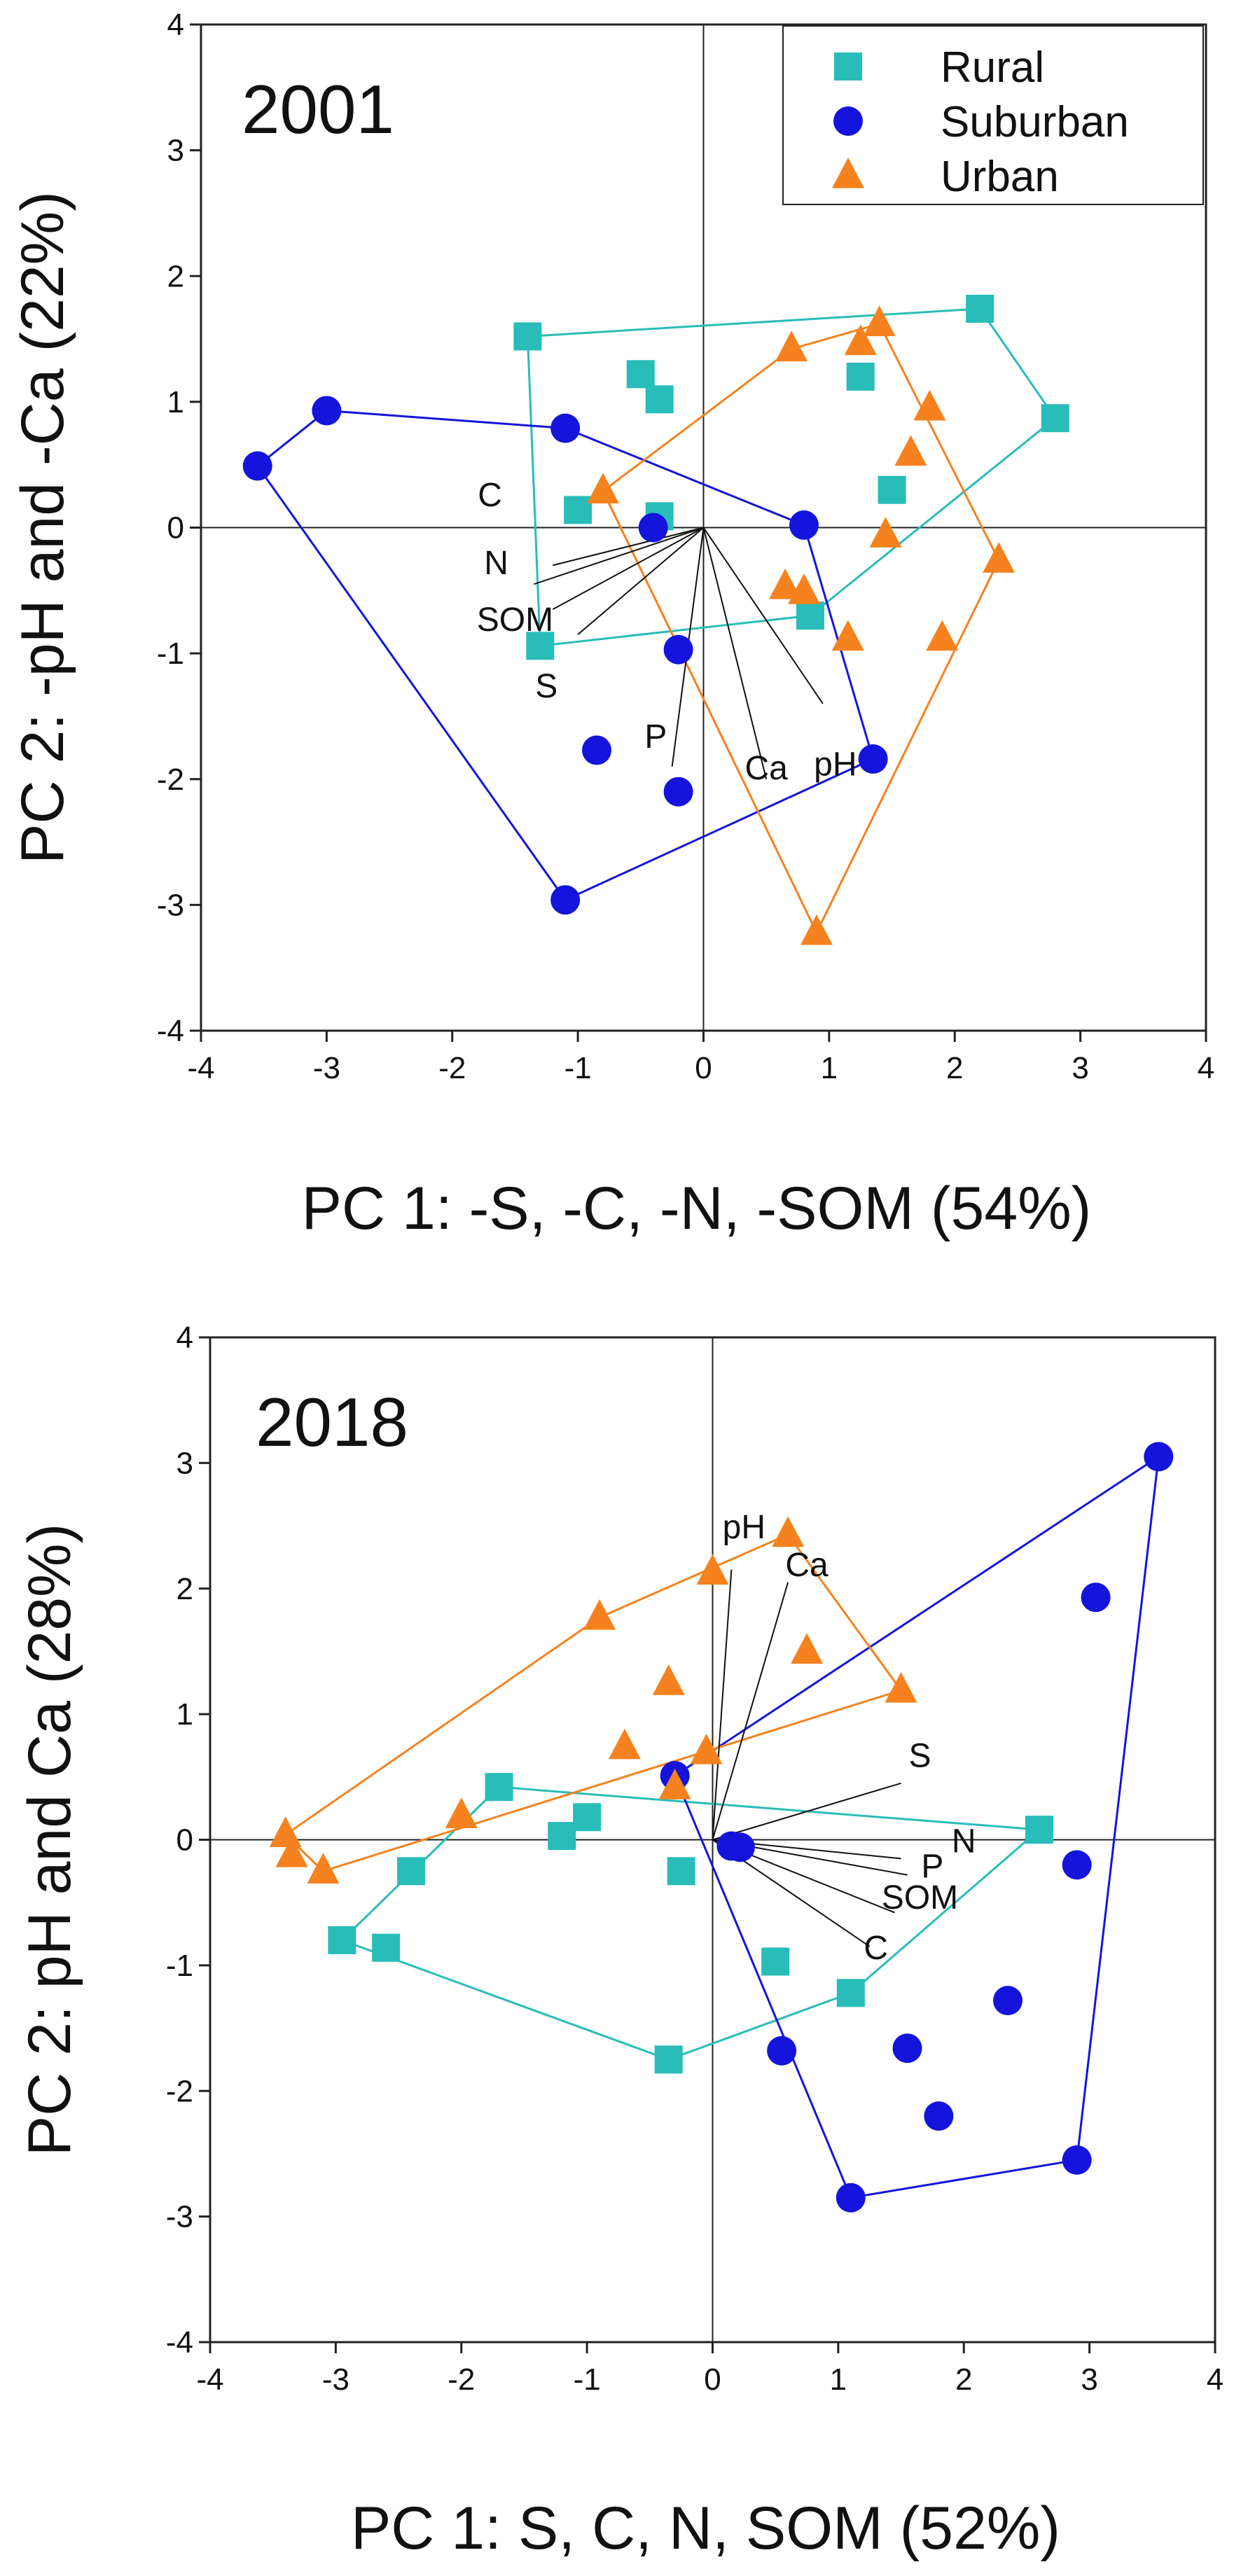 The image size is (1234, 2576). Describe the element at coordinates (993, 67) in the screenshot. I see `legend-label-rural: Rural` at that location.